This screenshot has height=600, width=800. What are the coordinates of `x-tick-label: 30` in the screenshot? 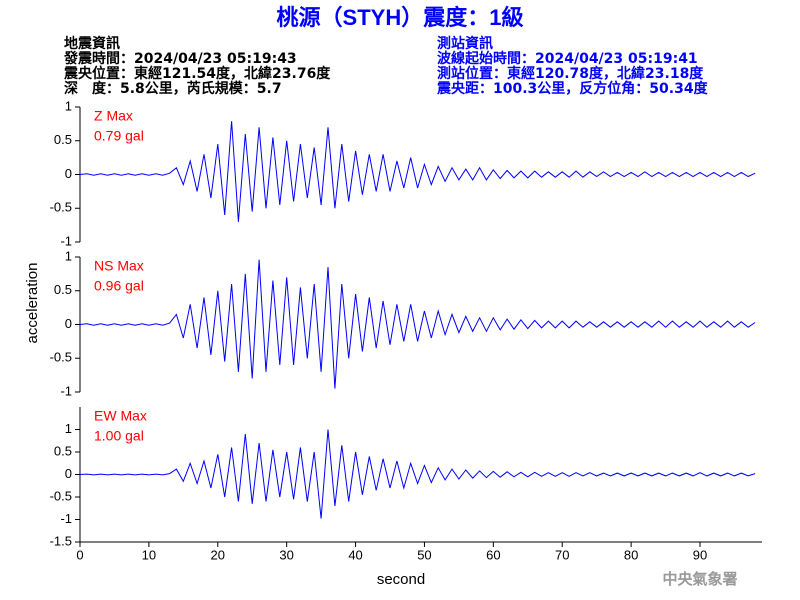 It's located at (286, 554).